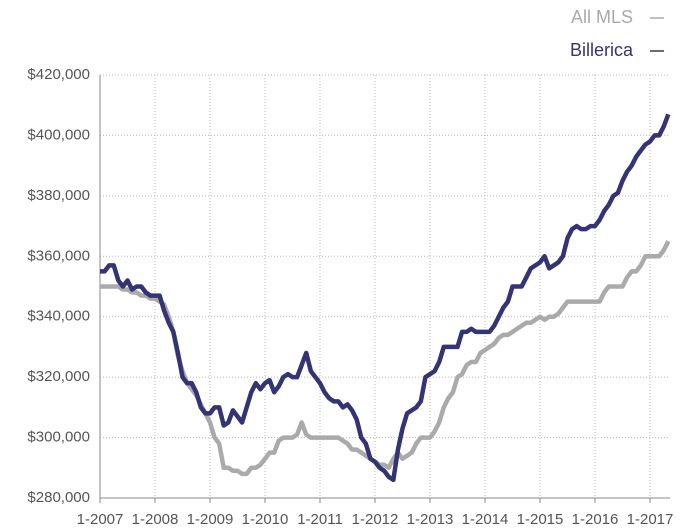 The width and height of the screenshot is (682, 529). Describe the element at coordinates (58, 376) in the screenshot. I see `y-tick-label: $320,000` at that location.